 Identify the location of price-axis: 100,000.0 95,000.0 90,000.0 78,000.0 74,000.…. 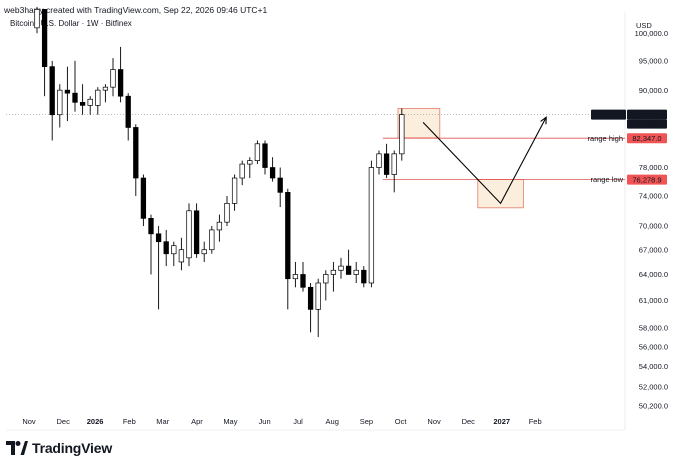
(651, 220).